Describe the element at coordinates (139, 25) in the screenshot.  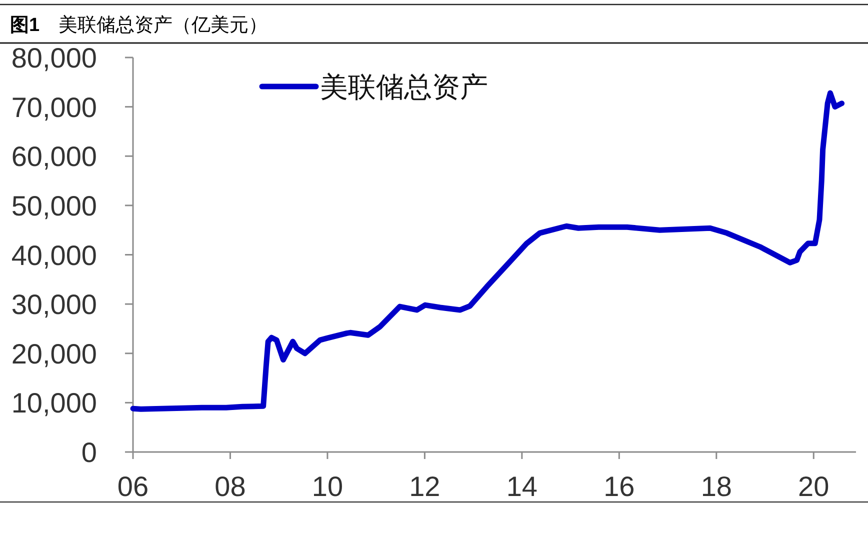
I see `chart-title: 图1 美联储总资产（亿美元）` at that location.